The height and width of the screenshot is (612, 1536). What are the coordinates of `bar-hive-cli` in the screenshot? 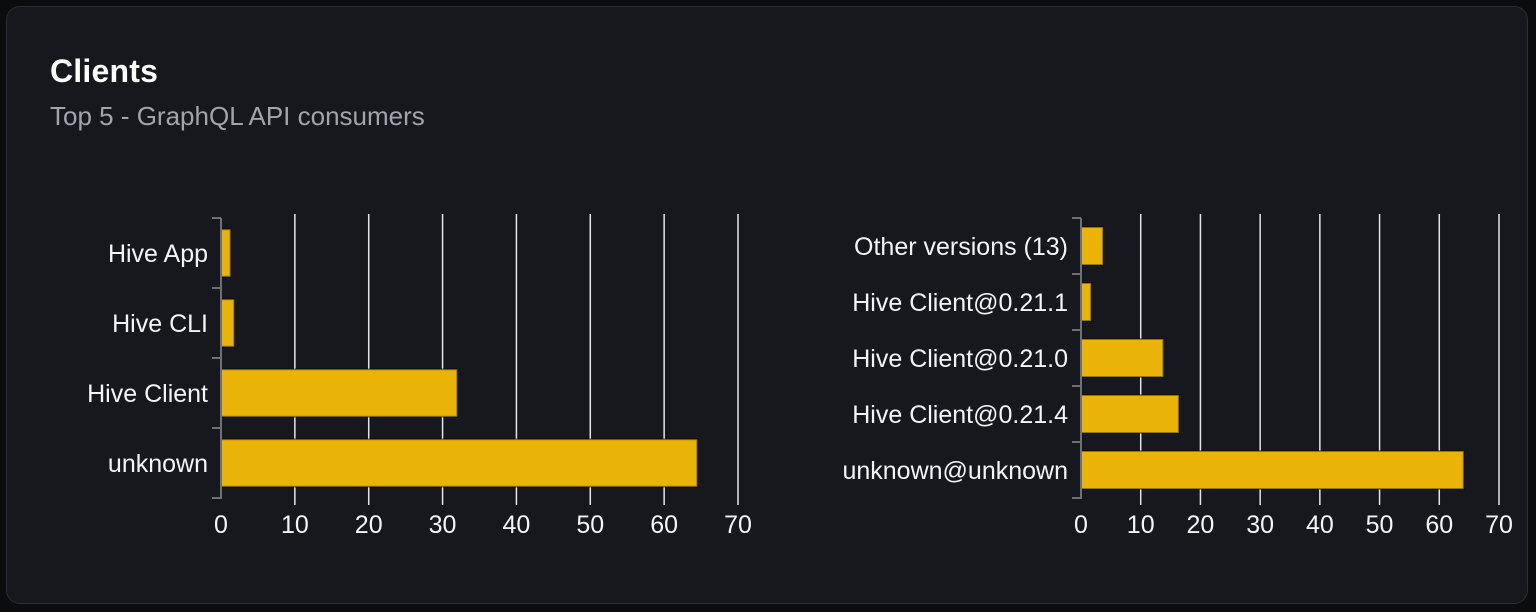 It's located at (228, 323).